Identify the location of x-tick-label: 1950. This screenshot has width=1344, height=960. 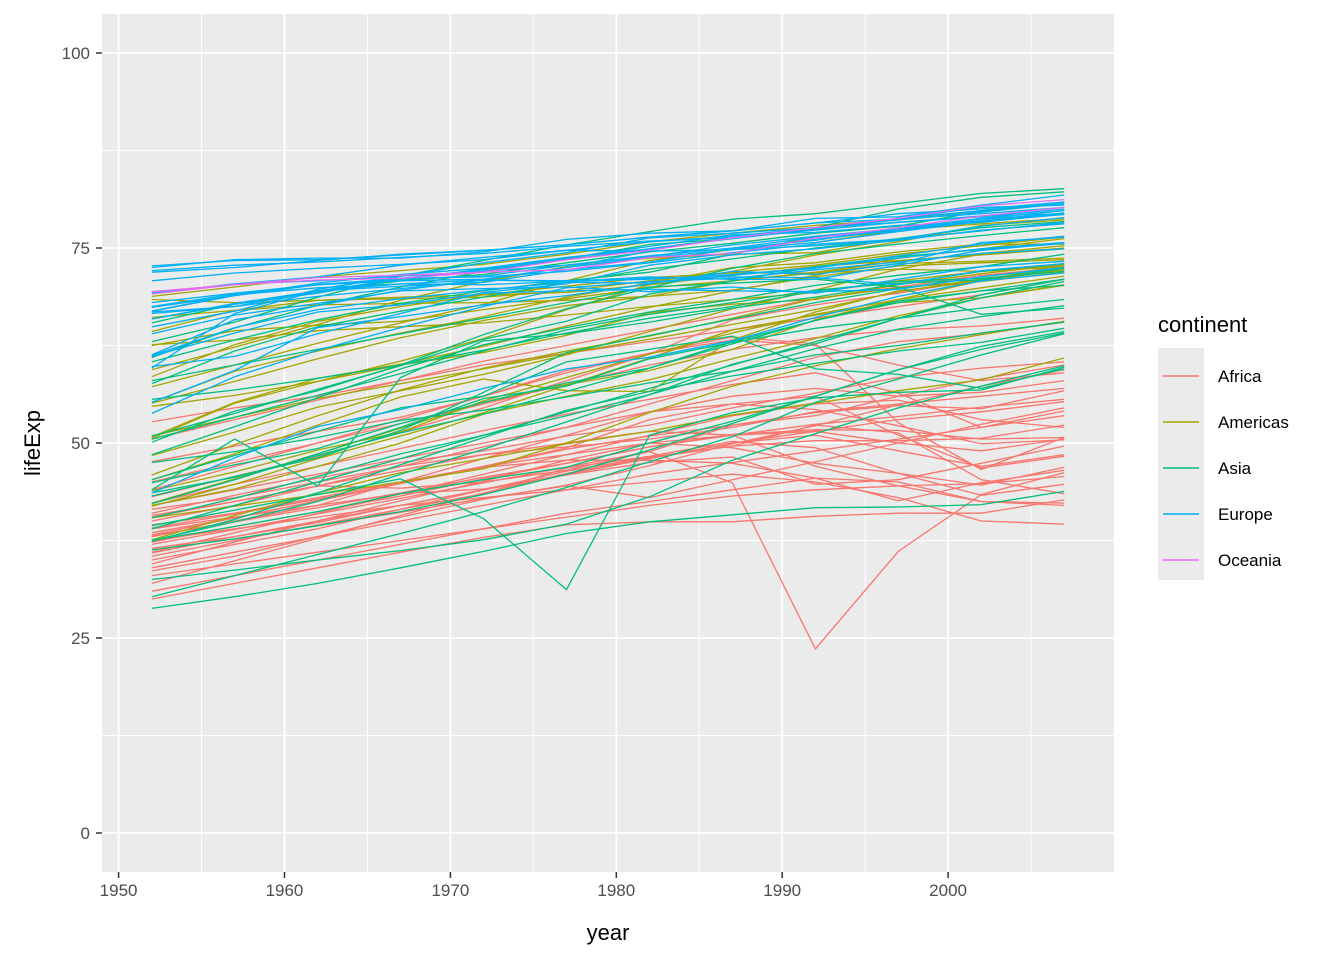
(119, 890).